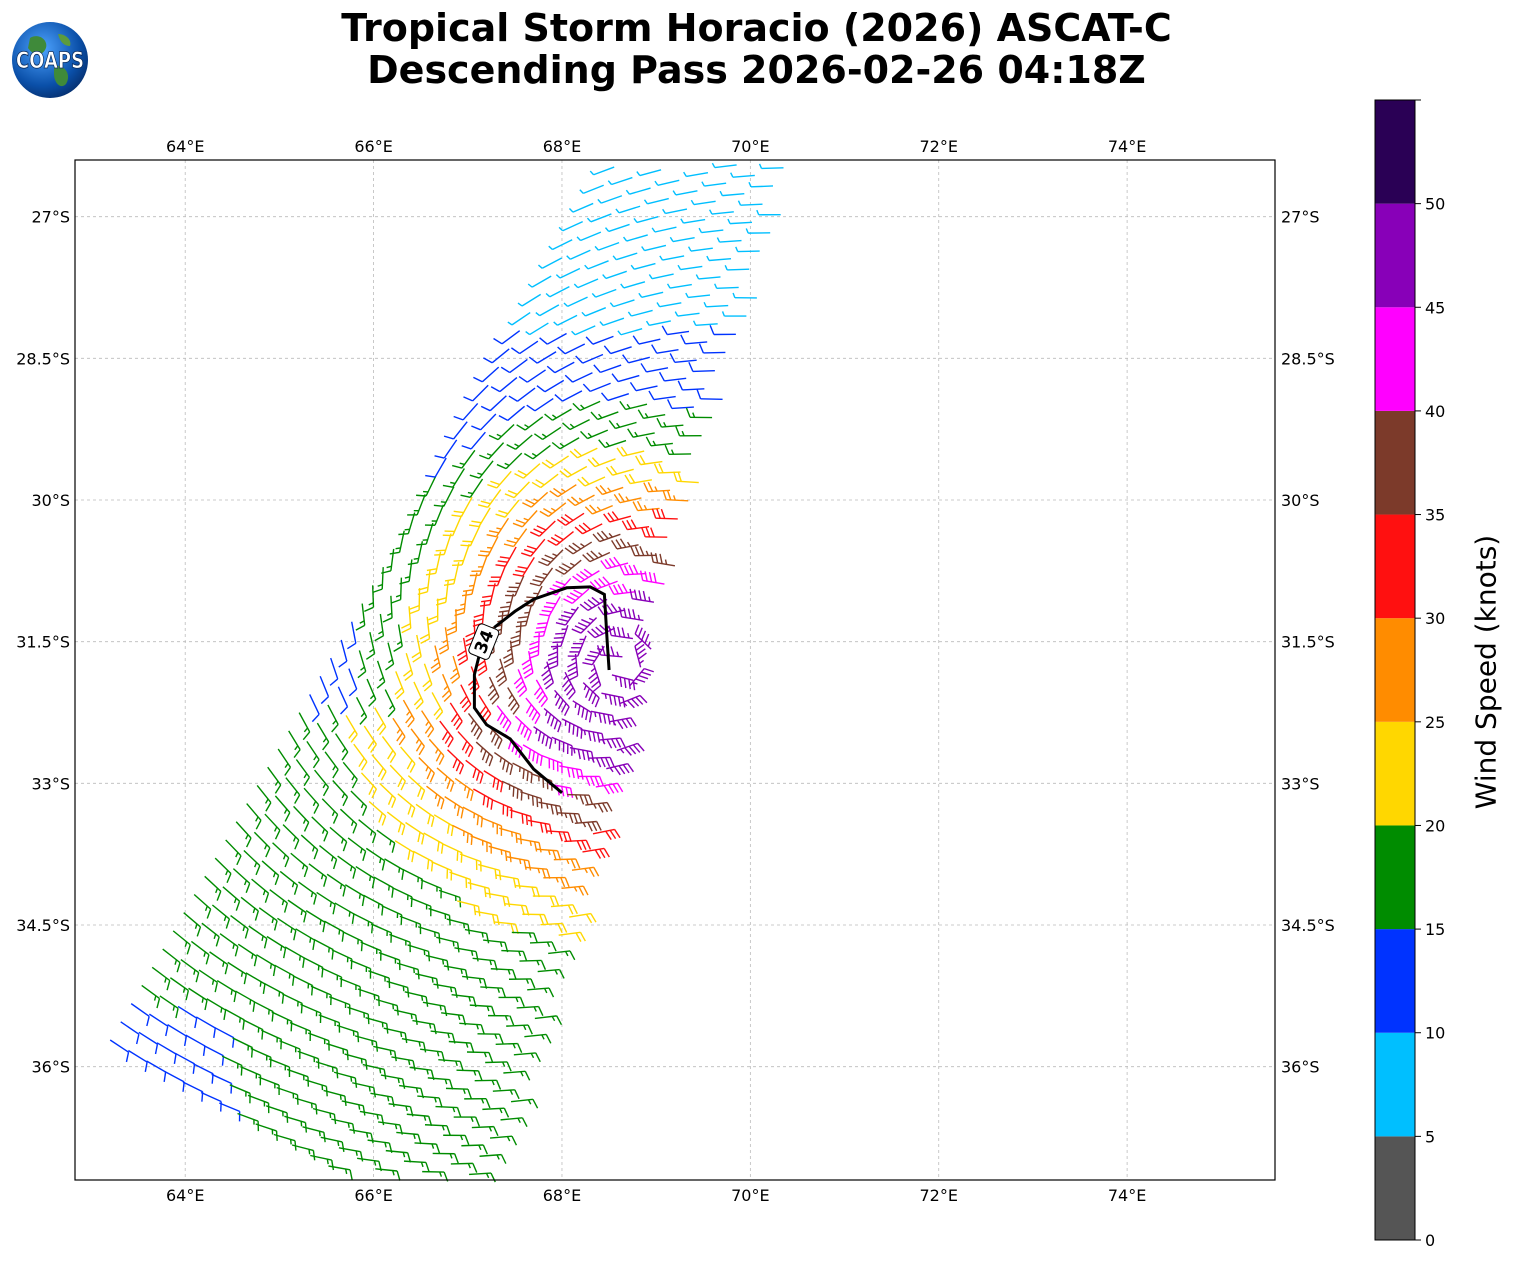 This screenshot has height=1264, width=1513. I want to click on lon-tick-label-top: 74°E, so click(1127, 146).